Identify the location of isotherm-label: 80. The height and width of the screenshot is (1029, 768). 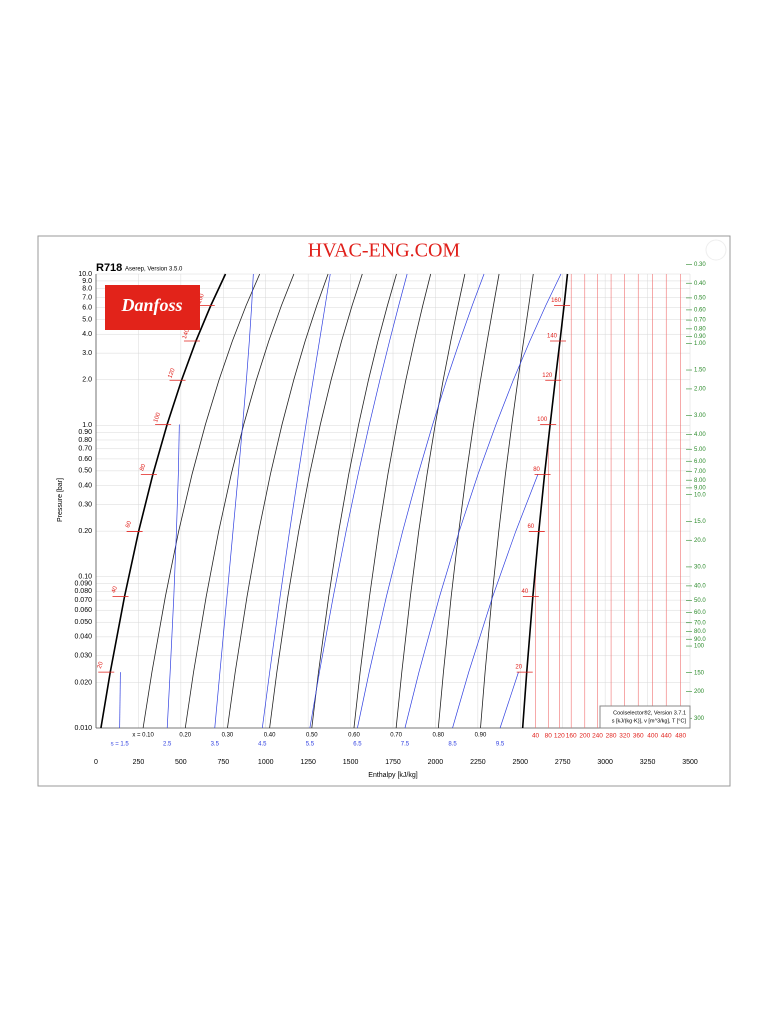
(143, 467).